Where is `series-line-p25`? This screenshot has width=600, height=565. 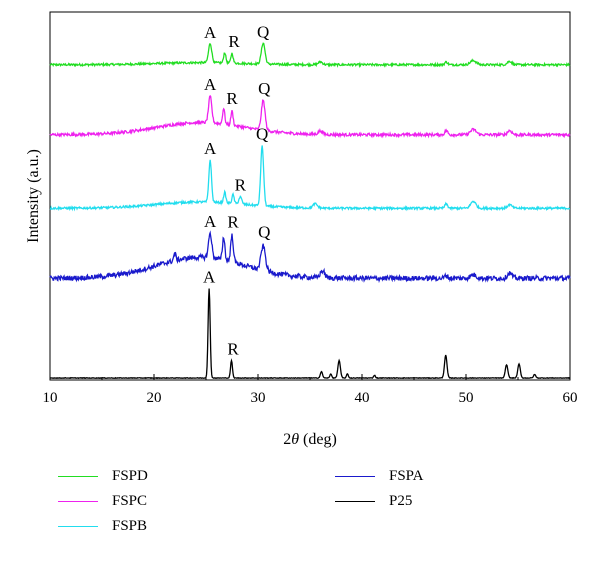
series-line-p25 is located at coordinates (310, 334).